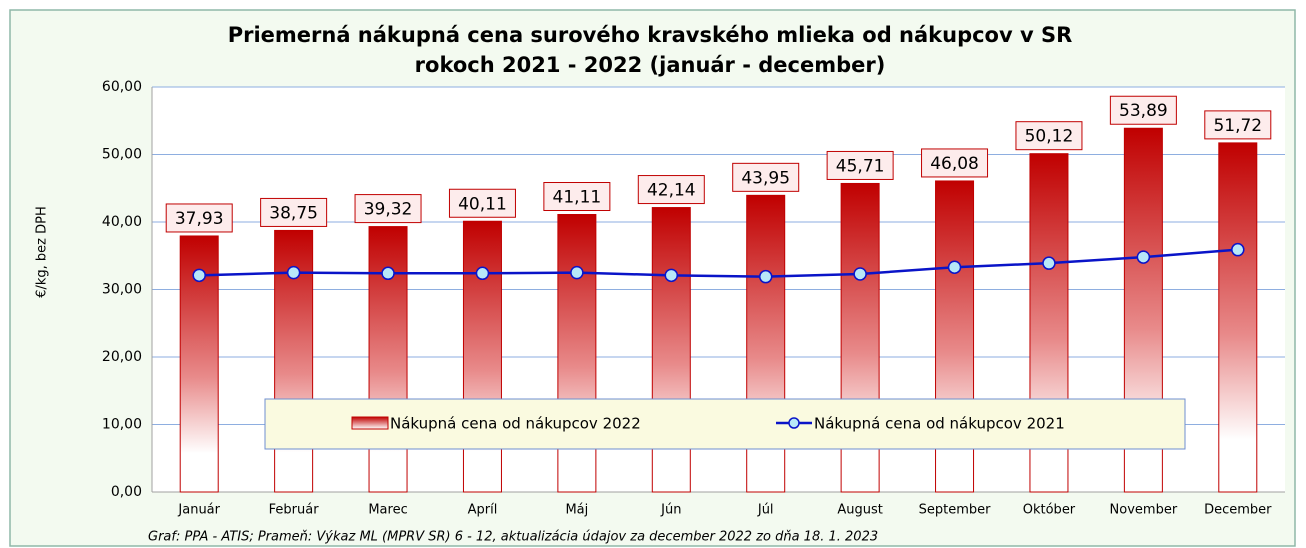 The image size is (1306, 548). I want to click on x-tick-label: Marec, so click(387, 510).